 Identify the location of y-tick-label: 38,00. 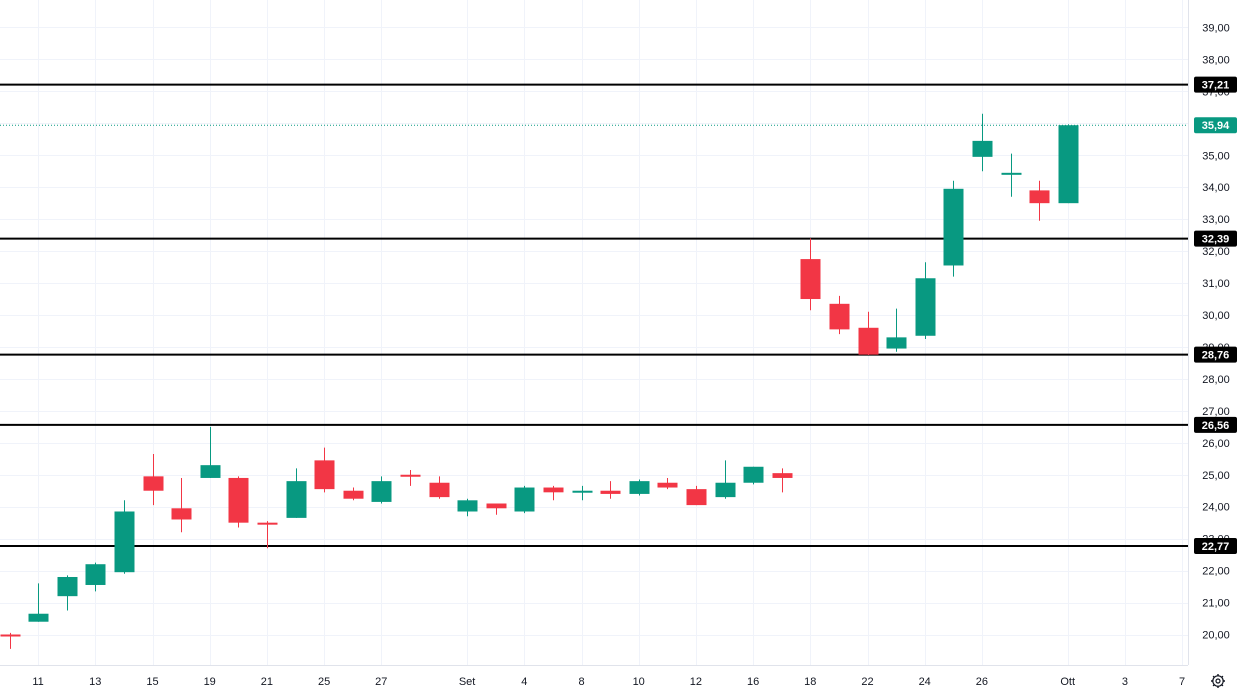
(1216, 60).